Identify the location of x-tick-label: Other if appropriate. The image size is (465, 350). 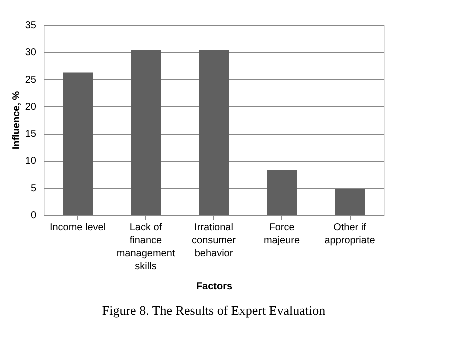
(350, 234).